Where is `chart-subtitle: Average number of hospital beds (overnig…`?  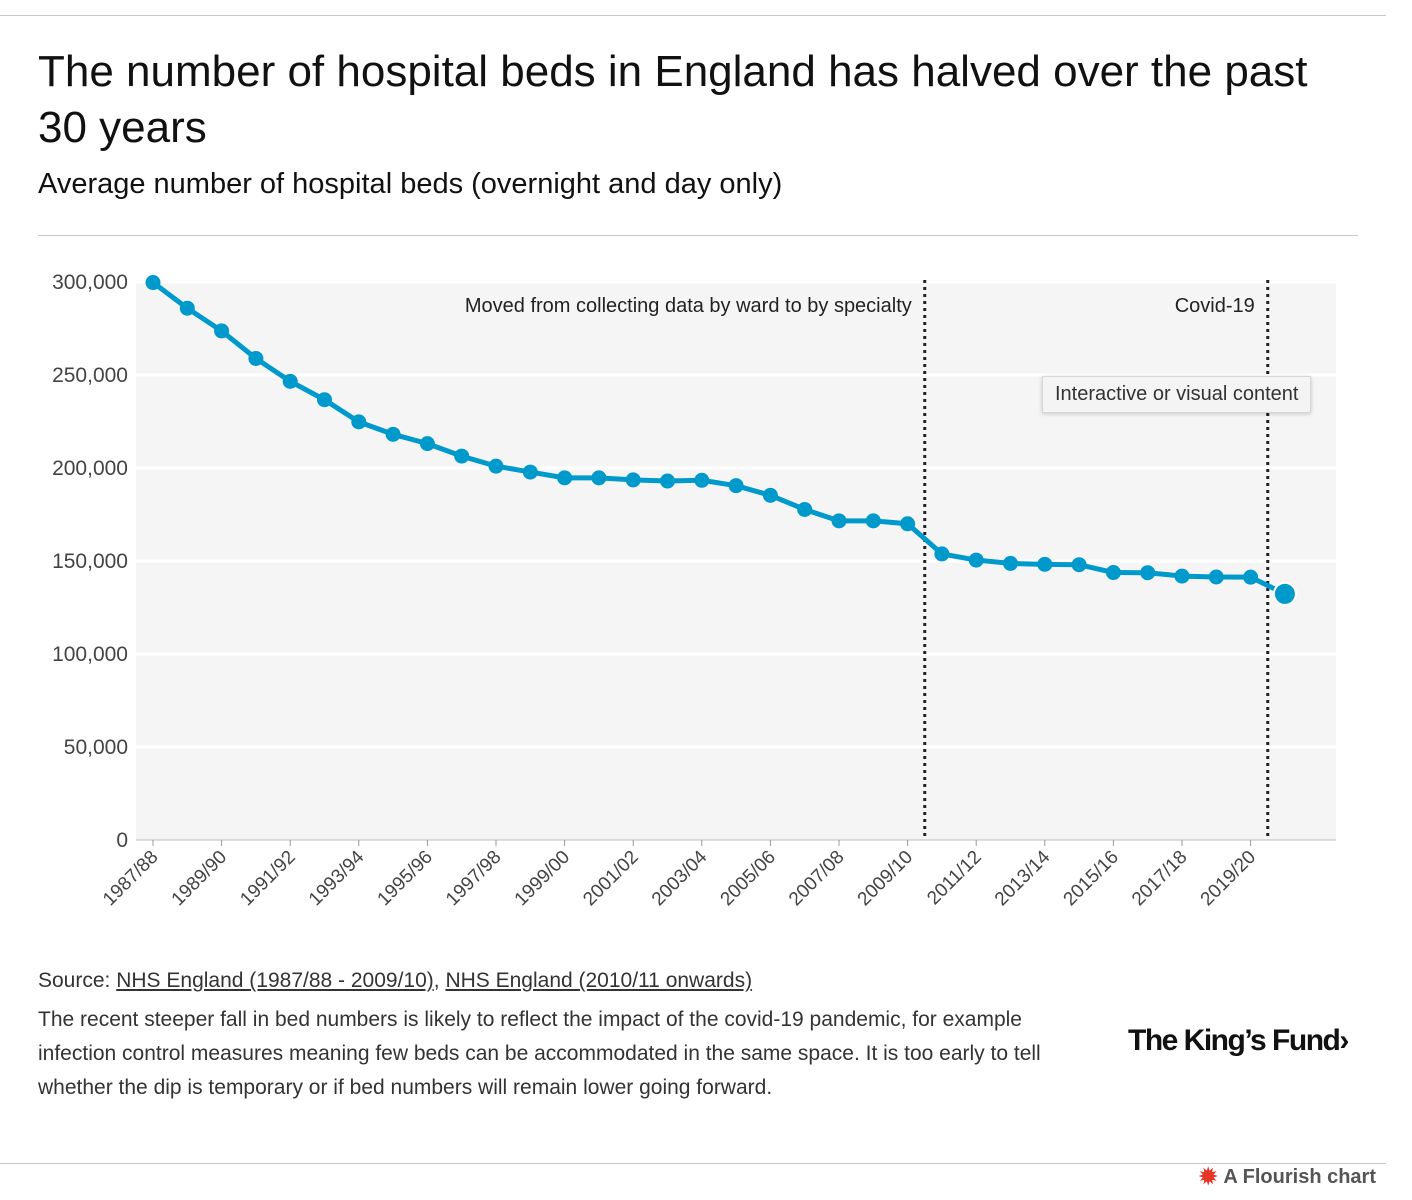 chart-subtitle: Average number of hospital beds (overnig… is located at coordinates (410, 184).